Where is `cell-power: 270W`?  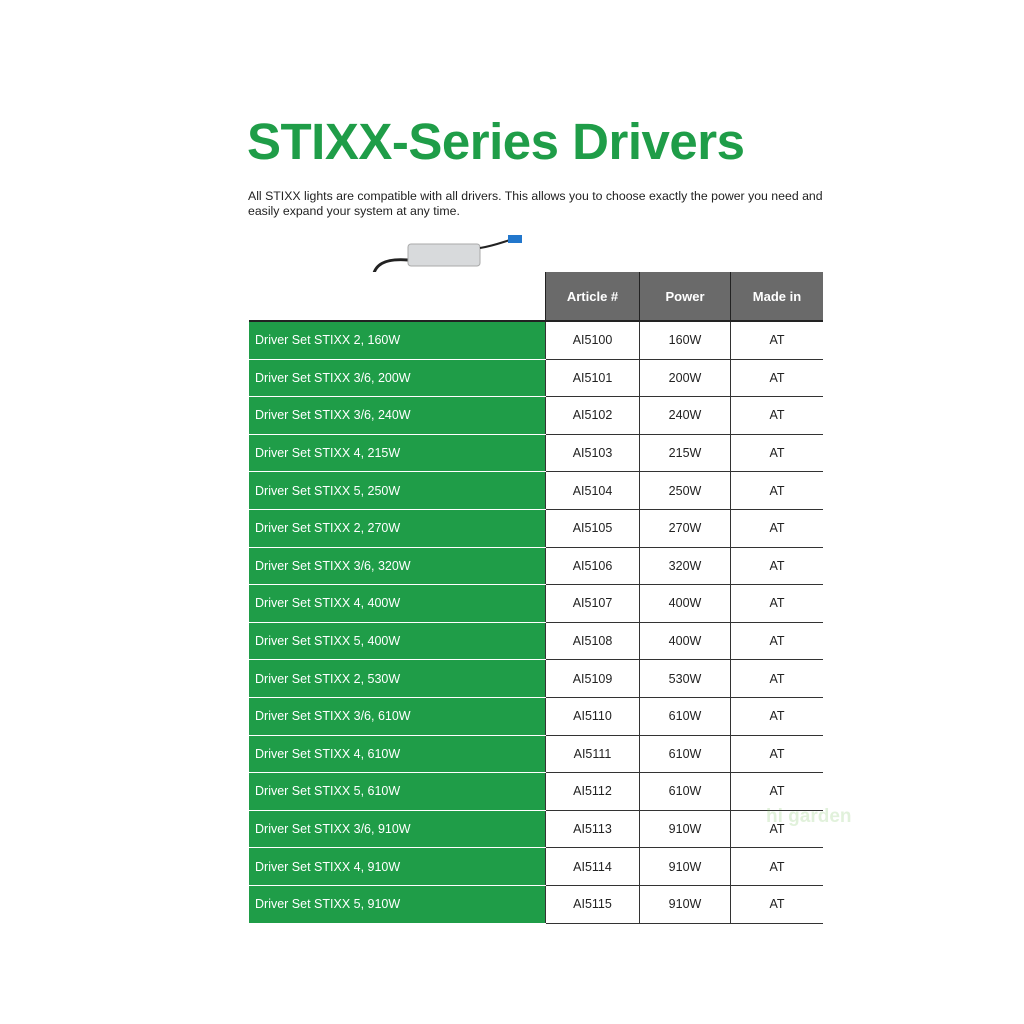
cell-power: 270W is located at coordinates (685, 528).